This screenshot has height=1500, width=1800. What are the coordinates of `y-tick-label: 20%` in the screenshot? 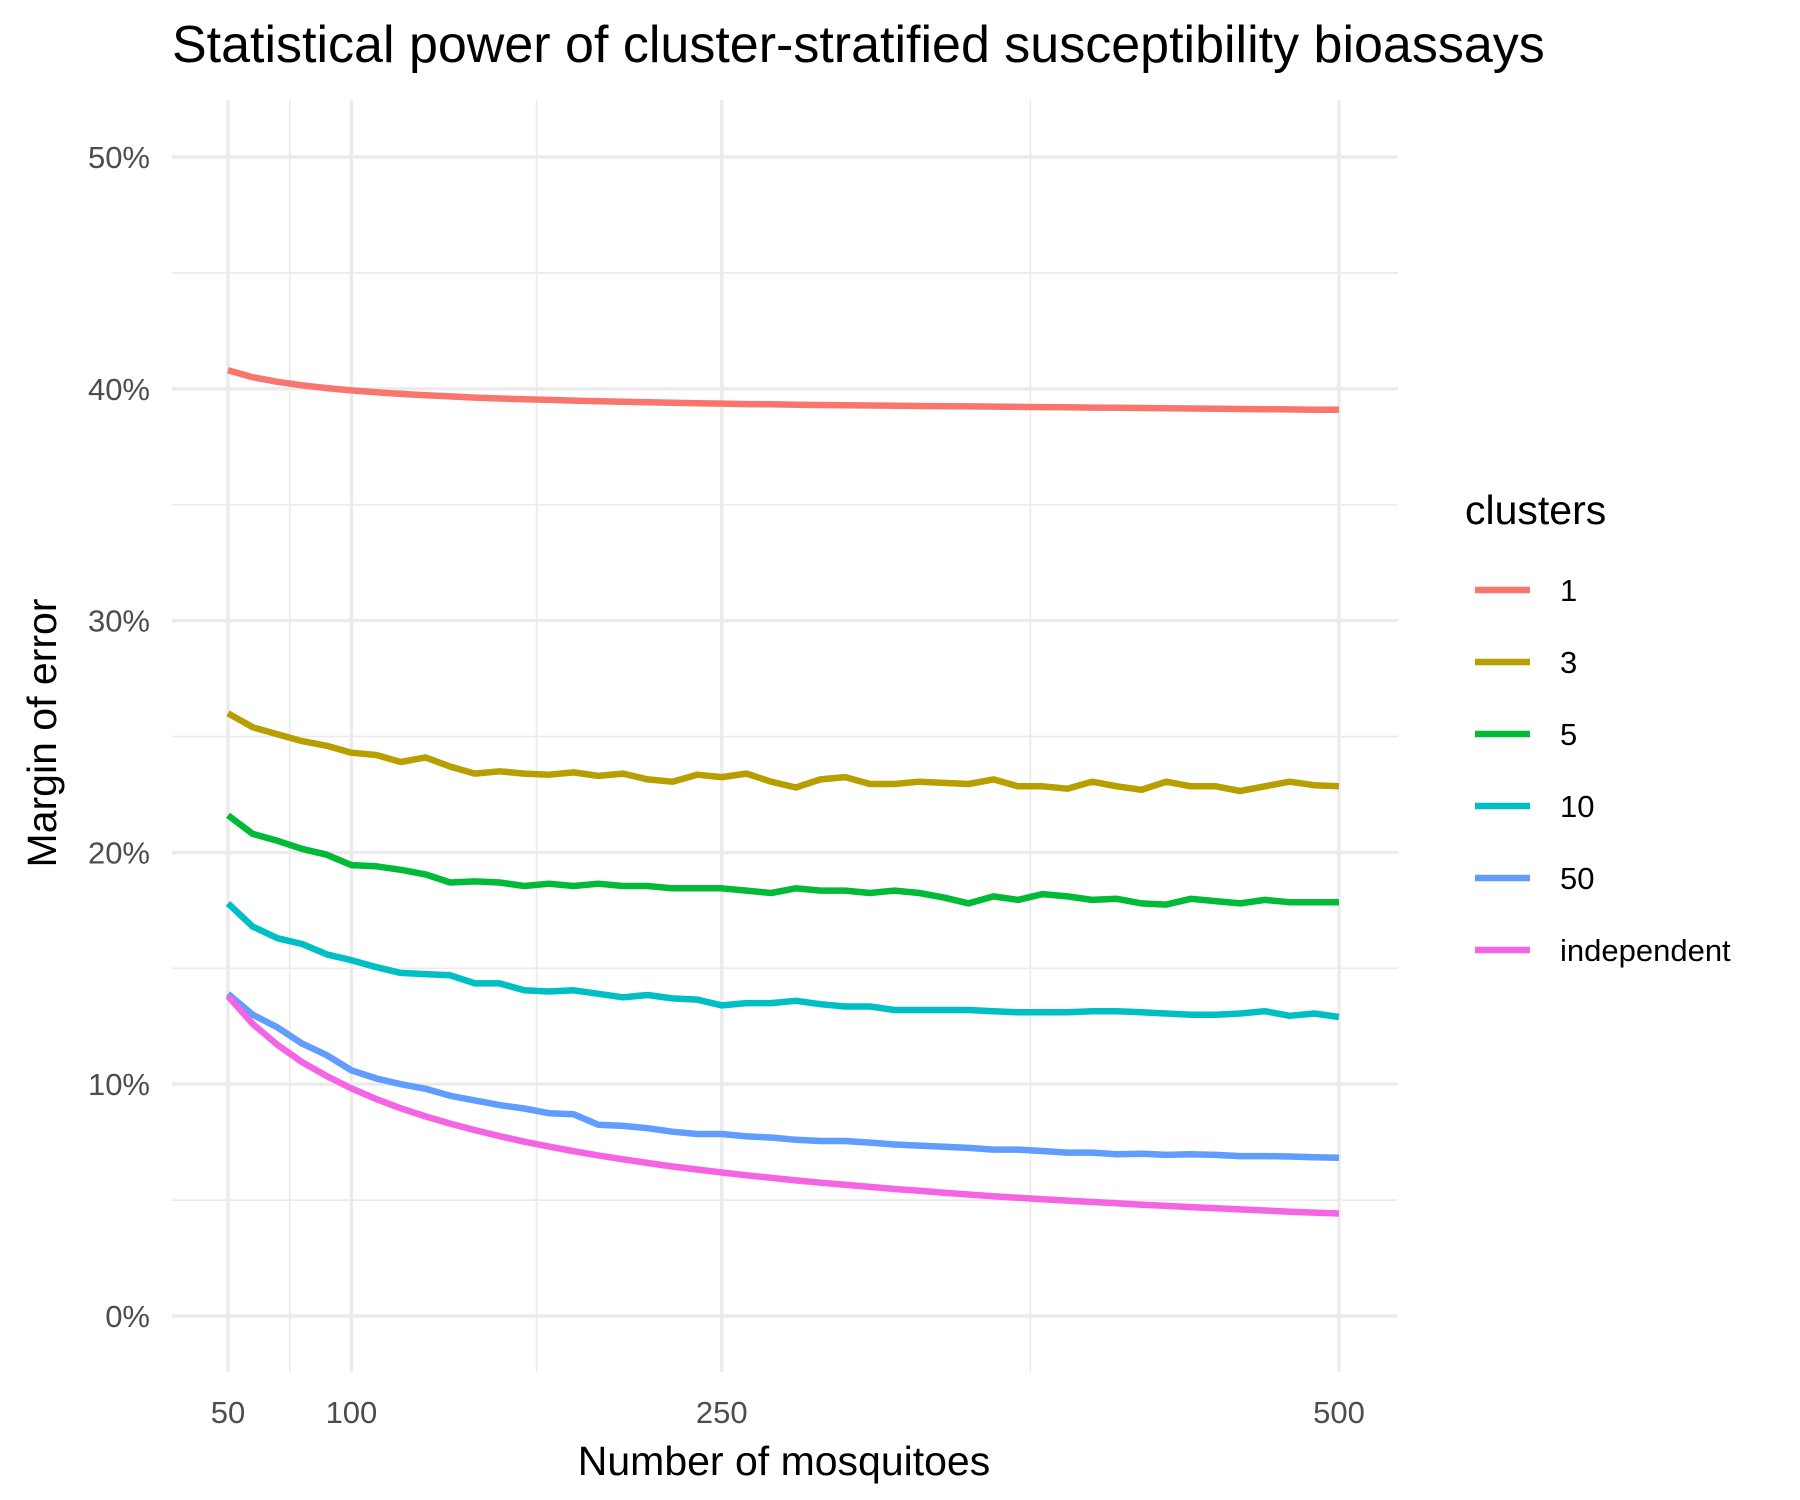 It's located at (119, 852).